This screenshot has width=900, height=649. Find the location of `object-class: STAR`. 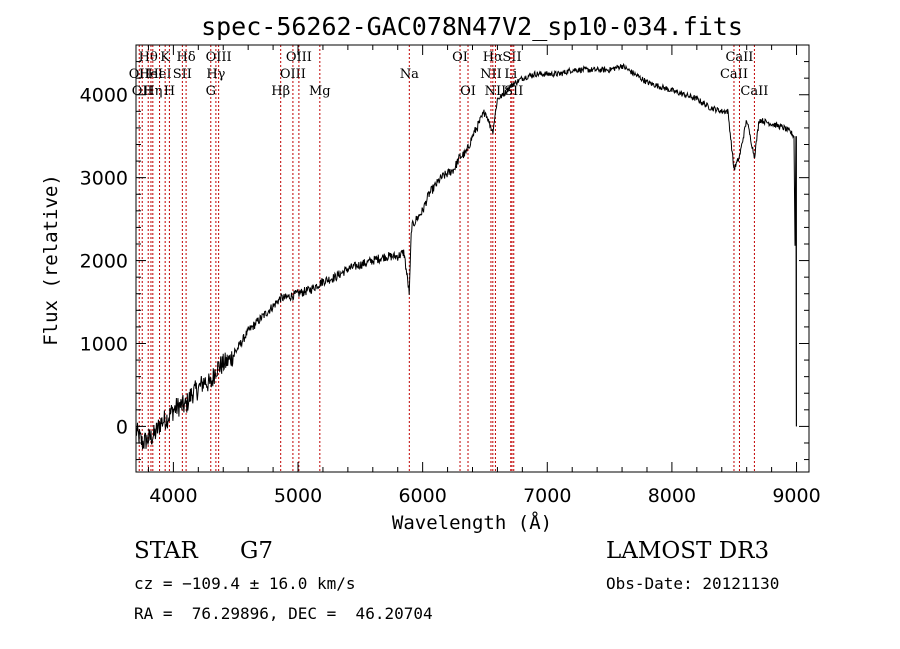

object-class: STAR is located at coordinates (166, 551).